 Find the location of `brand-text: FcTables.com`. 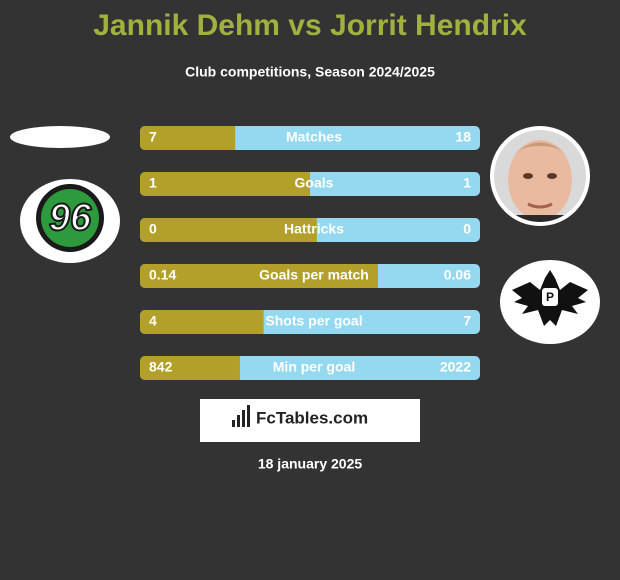

brand-text: FcTables.com is located at coordinates (312, 417).